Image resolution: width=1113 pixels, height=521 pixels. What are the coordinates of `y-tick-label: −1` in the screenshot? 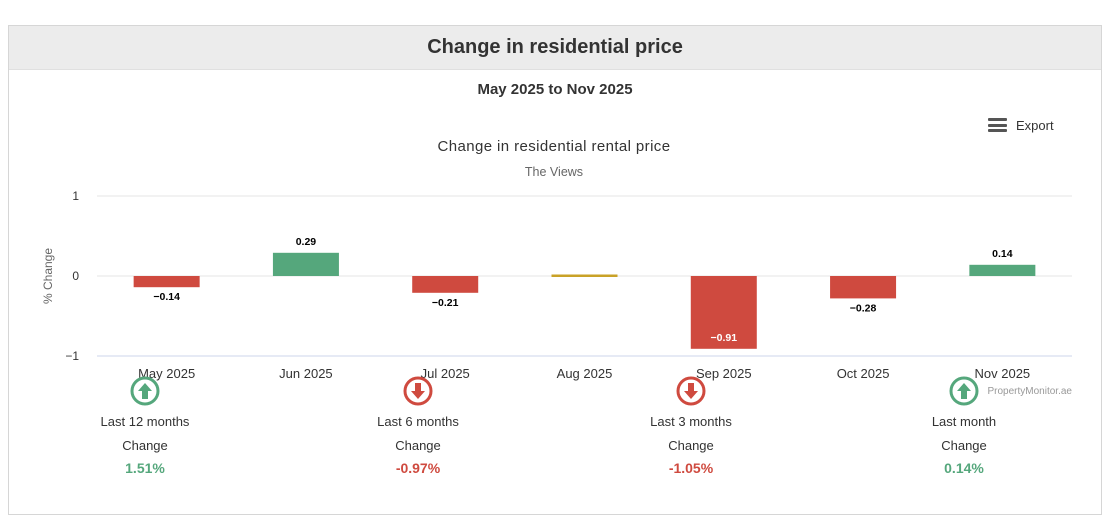 It's located at (72, 356).